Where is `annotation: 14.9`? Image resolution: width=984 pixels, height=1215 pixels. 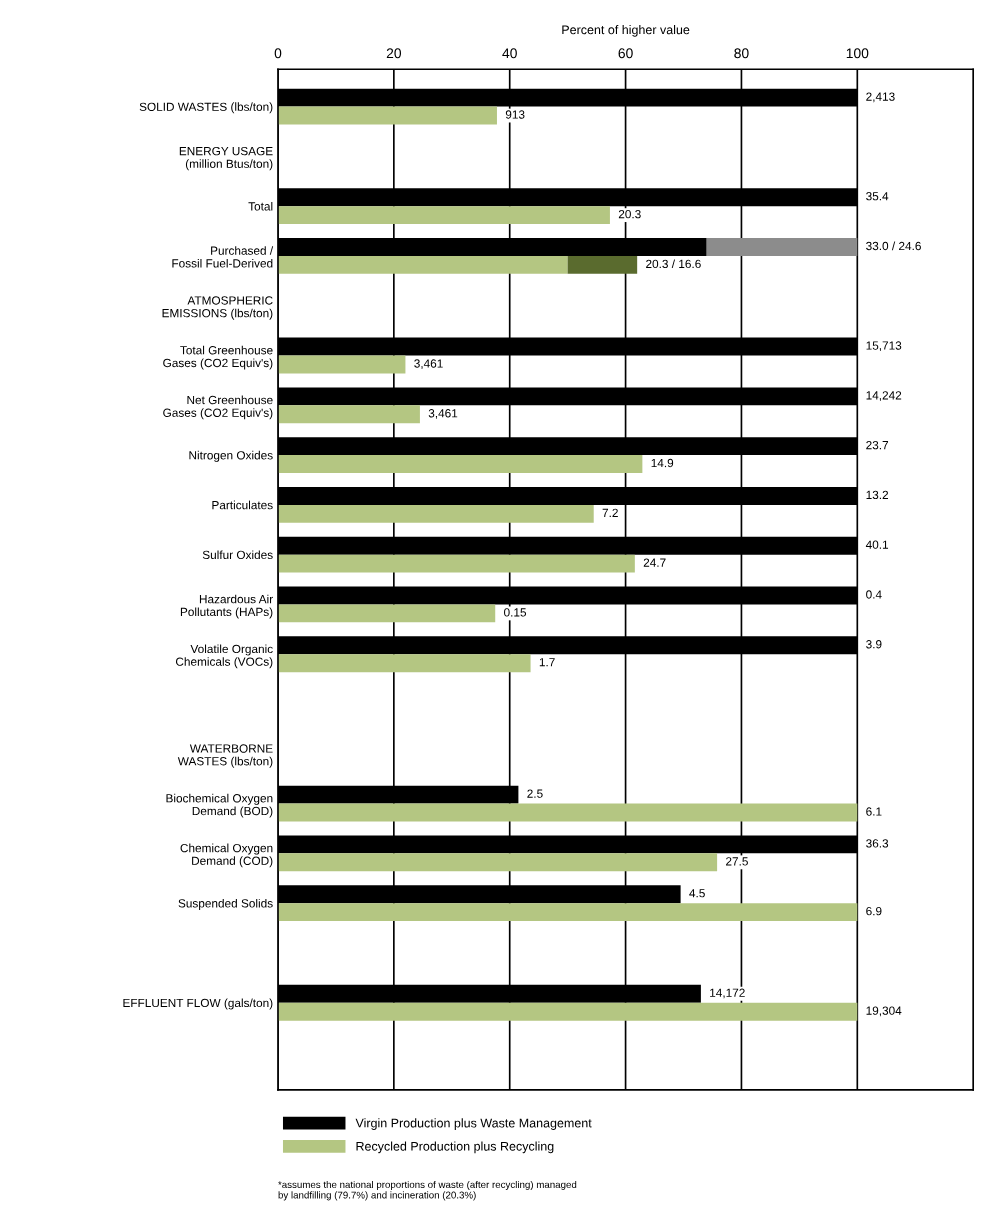
annotation: 14.9 is located at coordinates (662, 463).